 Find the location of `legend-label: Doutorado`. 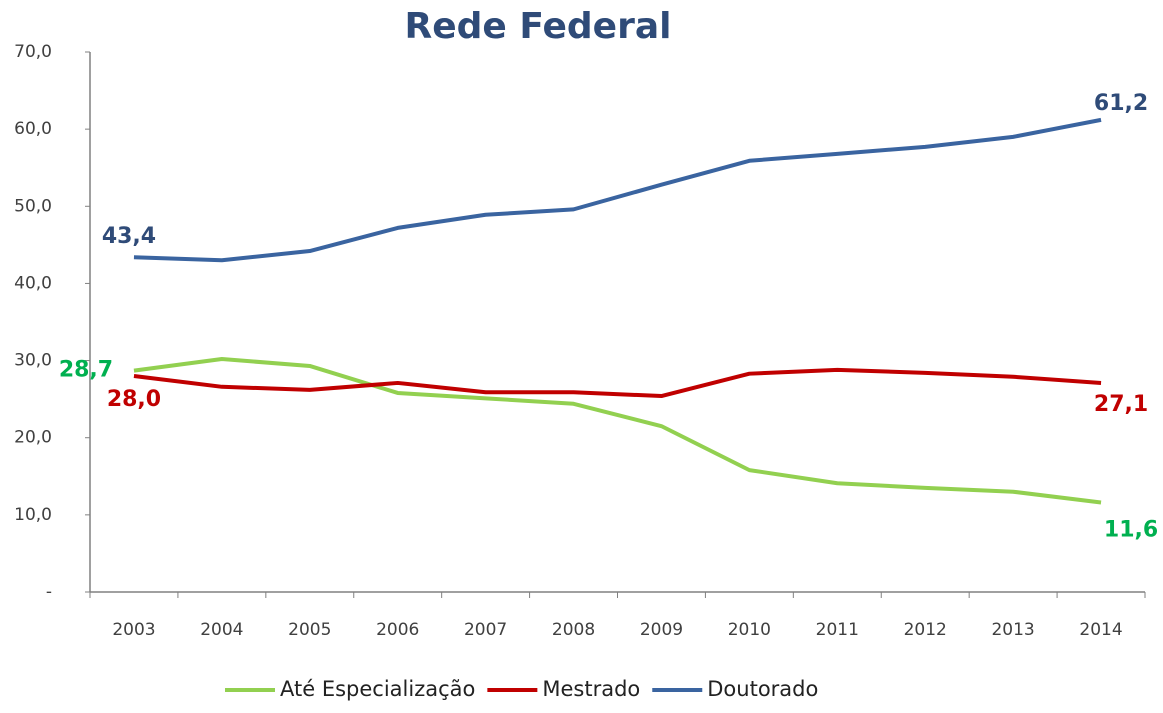

legend-label: Doutorado is located at coordinates (762, 689).